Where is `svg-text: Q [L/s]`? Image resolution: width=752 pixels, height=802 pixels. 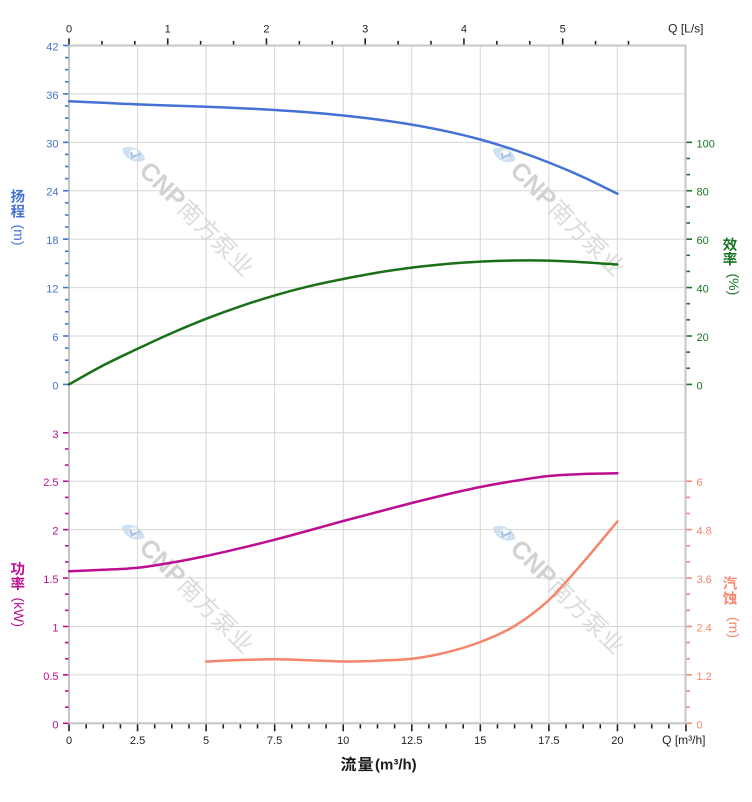
svg-text: Q [L/s] is located at coordinates (685, 28).